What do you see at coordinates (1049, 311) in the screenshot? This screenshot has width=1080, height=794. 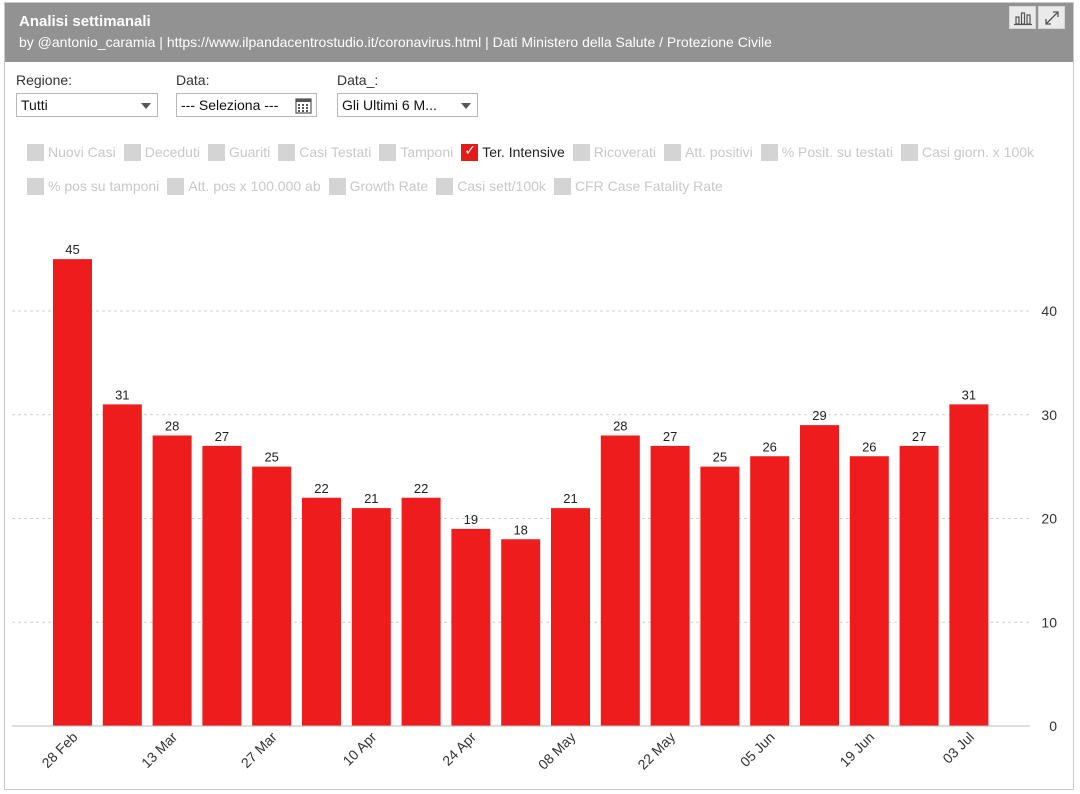 I see `y-tick-label: 40` at bounding box center [1049, 311].